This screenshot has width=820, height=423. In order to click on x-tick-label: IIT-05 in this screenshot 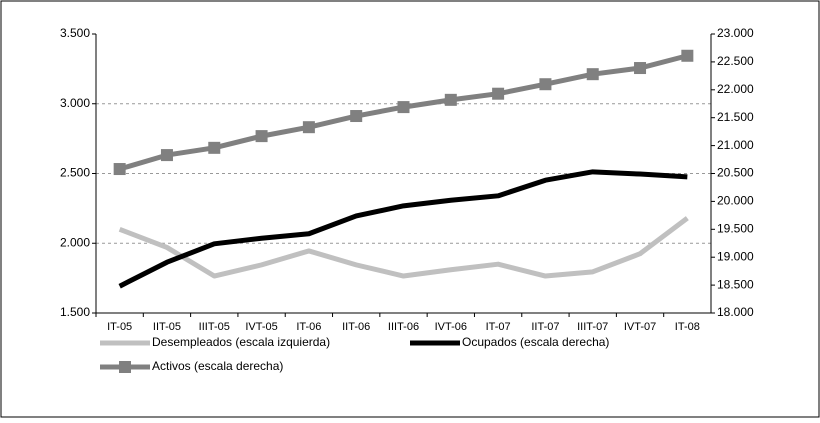, I will do `click(167, 327)`.